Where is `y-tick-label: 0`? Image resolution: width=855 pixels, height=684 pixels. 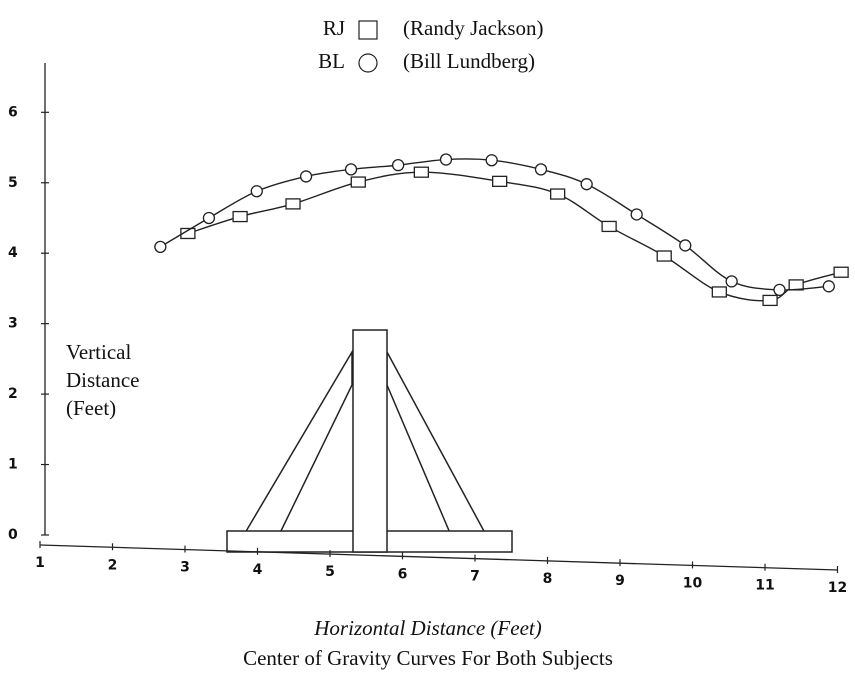
y-tick-label: 0 is located at coordinates (13, 535).